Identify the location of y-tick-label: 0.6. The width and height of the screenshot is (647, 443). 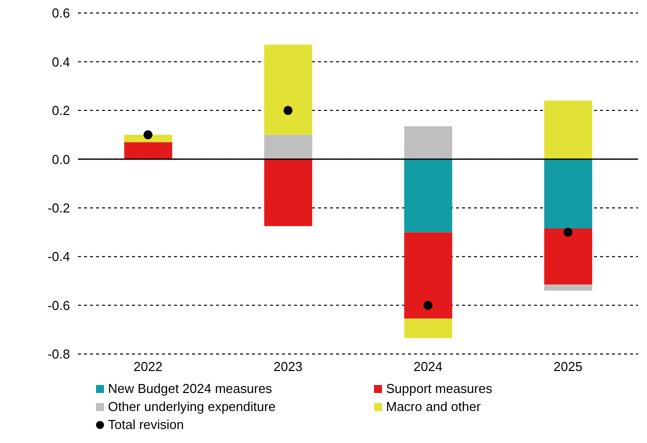
(61, 13).